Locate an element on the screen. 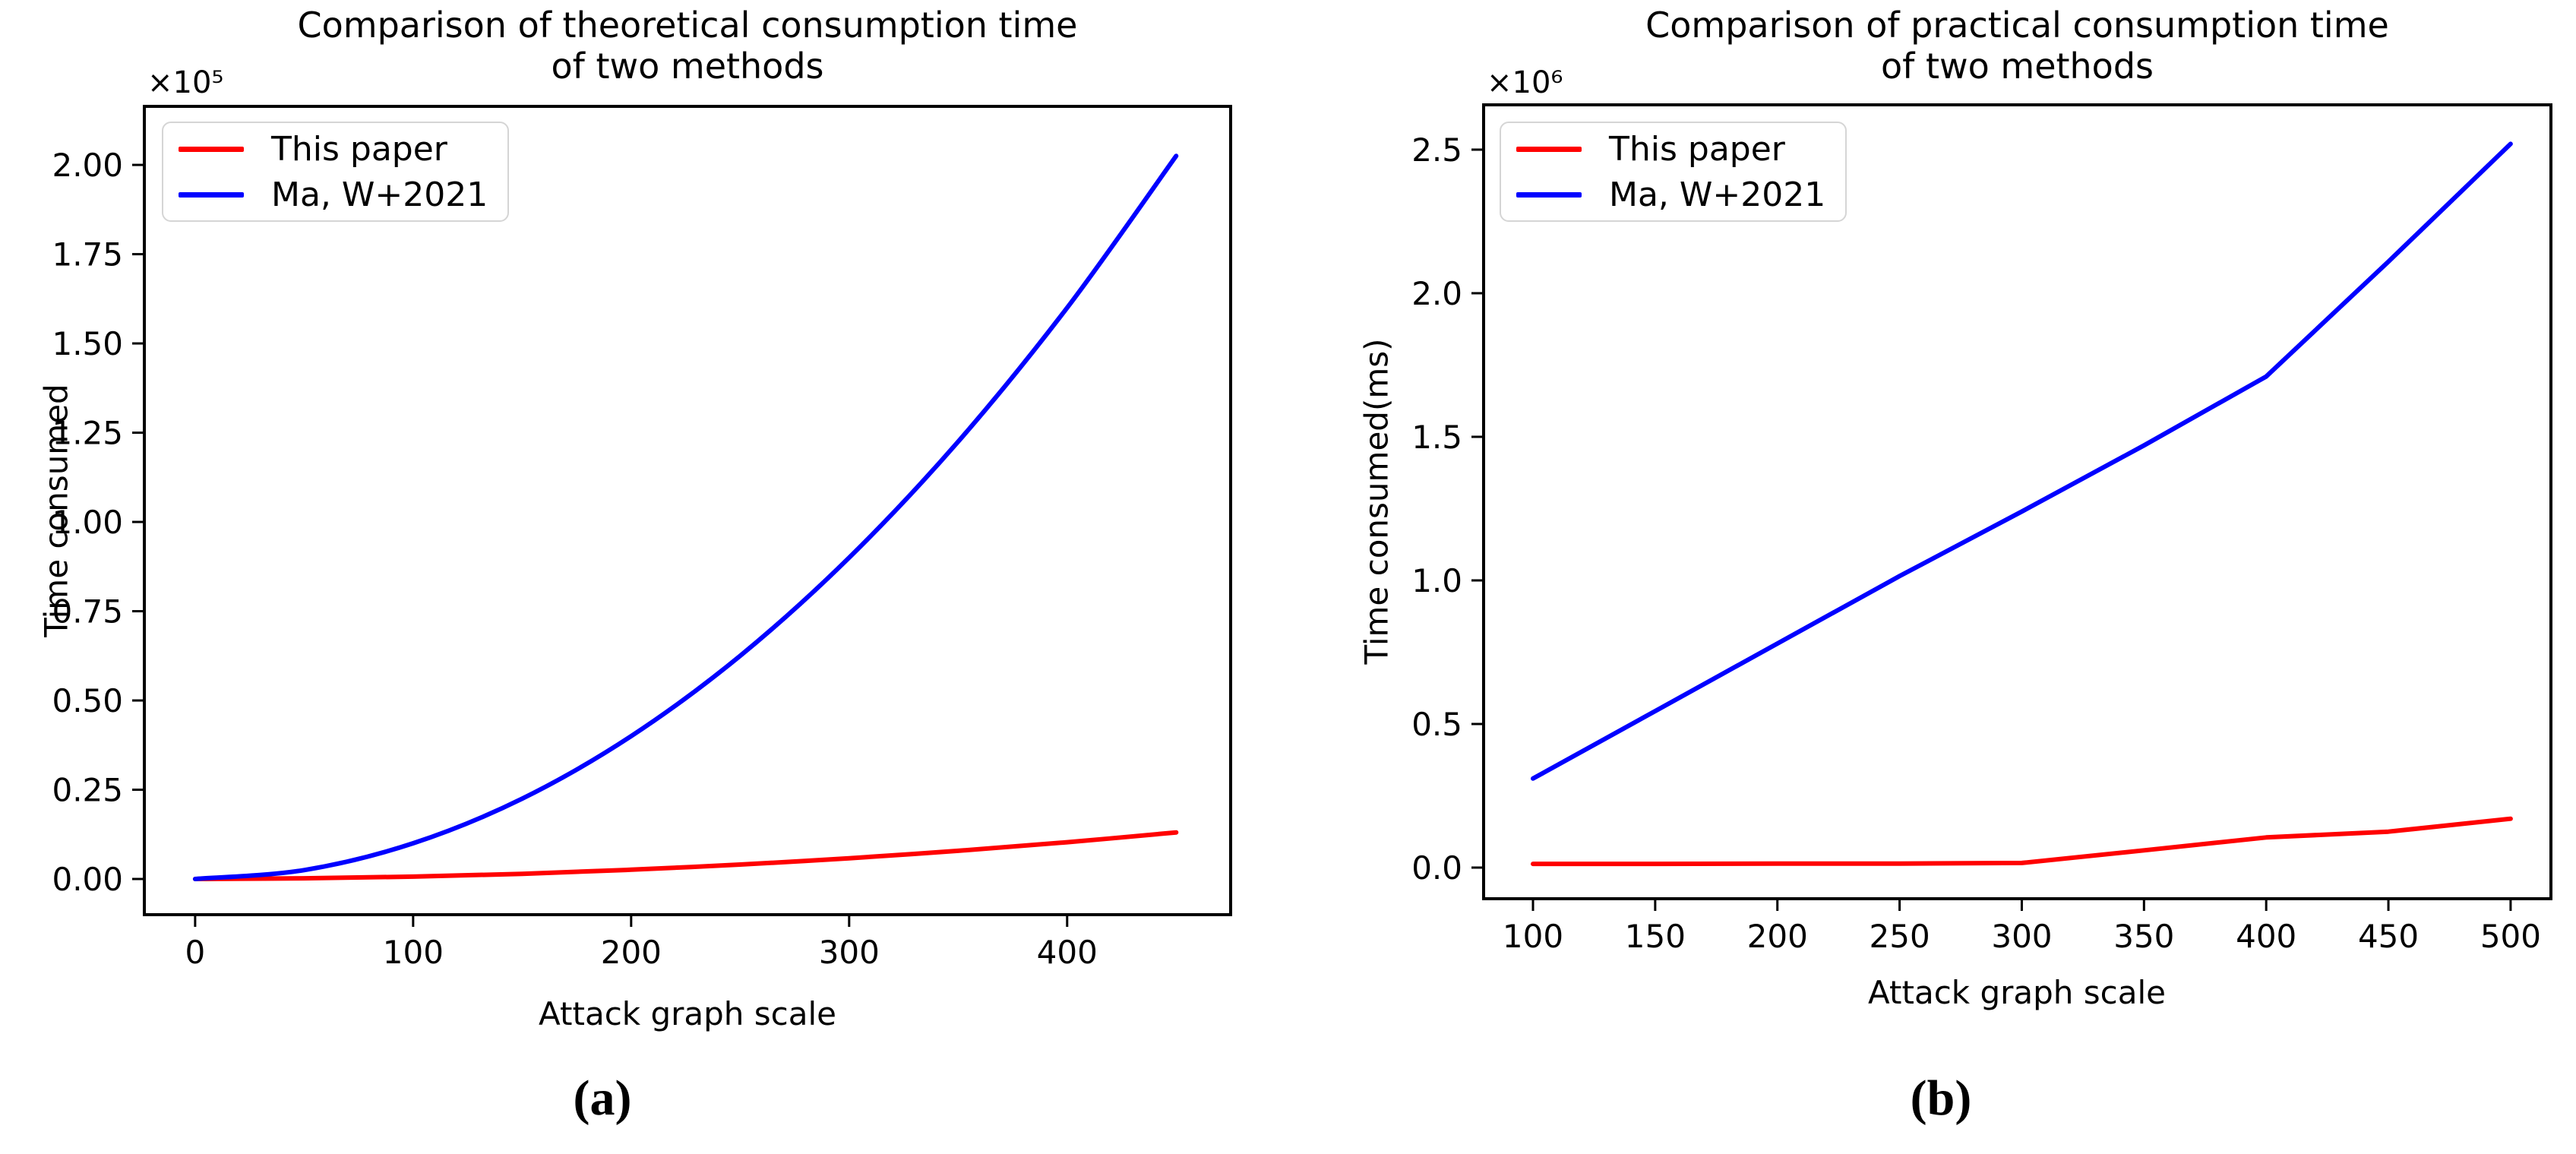 This screenshot has width=2576, height=1154. chart-b-legend-item: Ma, W+2021 is located at coordinates (1671, 195).